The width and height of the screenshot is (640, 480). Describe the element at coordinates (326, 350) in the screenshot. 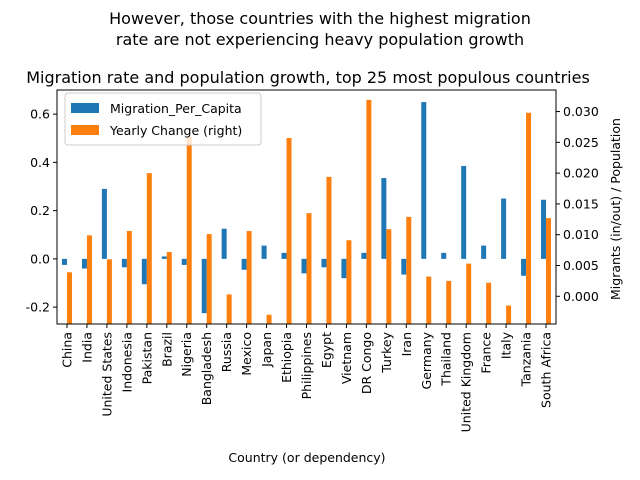

I see `x-tick-label: Egypt` at that location.